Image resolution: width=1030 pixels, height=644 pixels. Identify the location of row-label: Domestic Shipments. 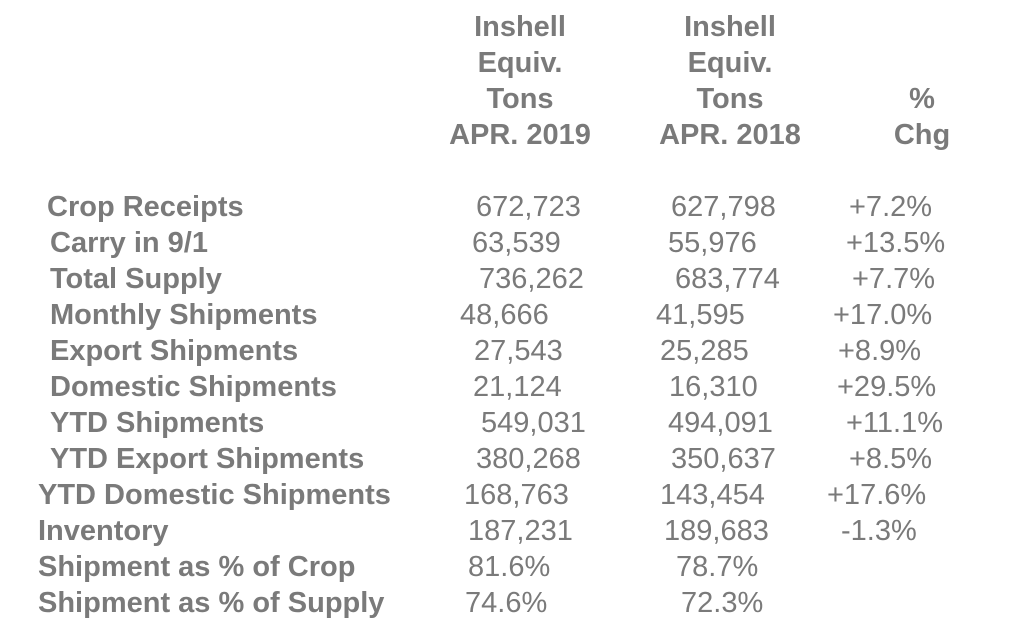
(193, 387).